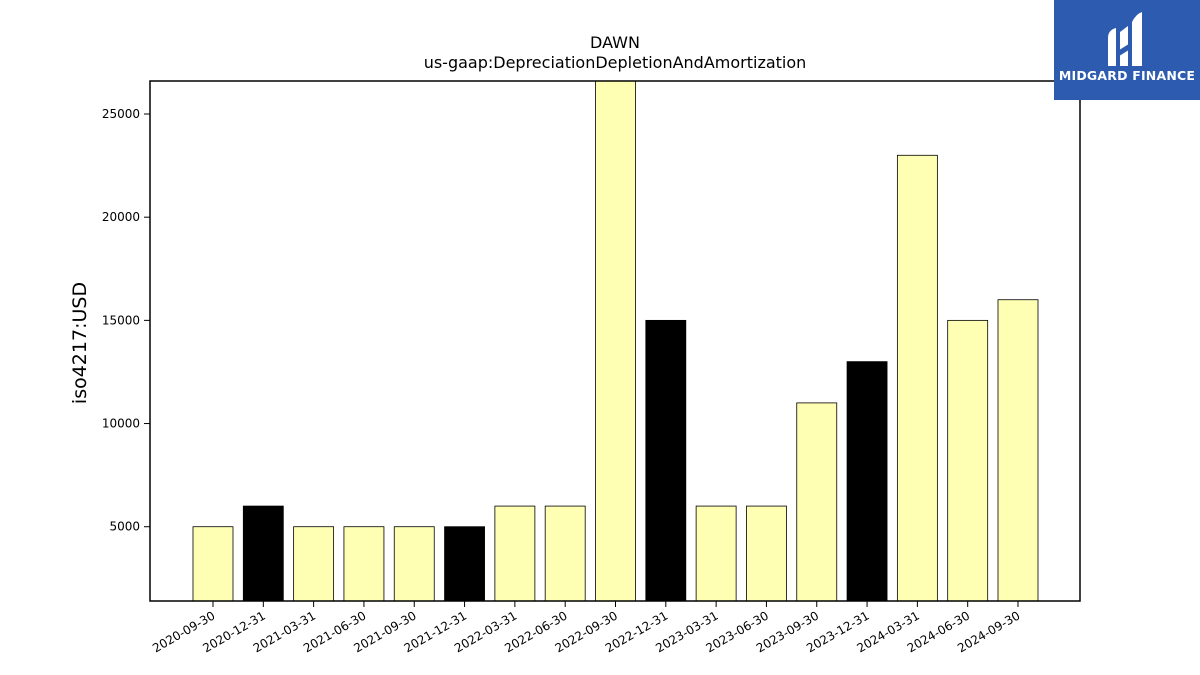 The image size is (1200, 675). Describe the element at coordinates (1127, 75) in the screenshot. I see `brand-name: MIDGARD FINANCE` at that location.